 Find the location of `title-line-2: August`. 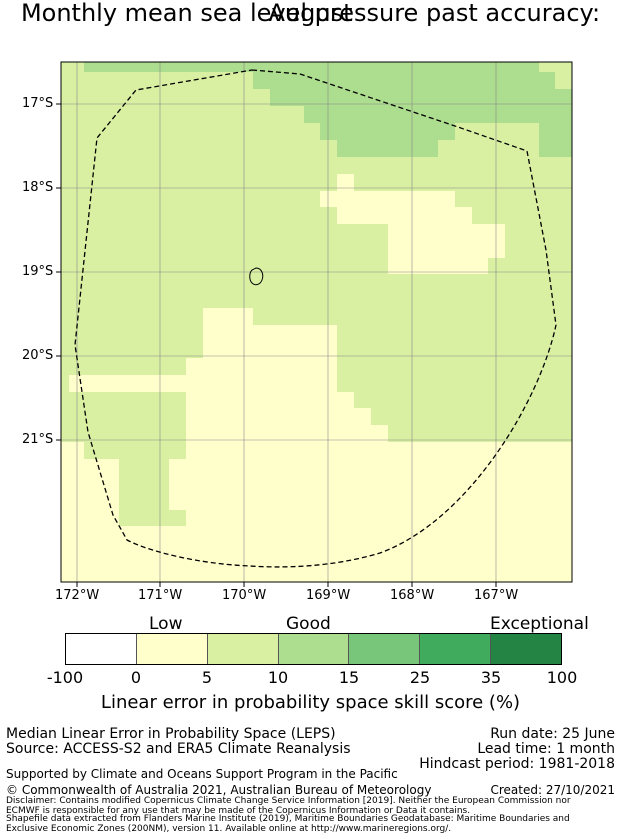

title-line-2: August is located at coordinates (310, 13).